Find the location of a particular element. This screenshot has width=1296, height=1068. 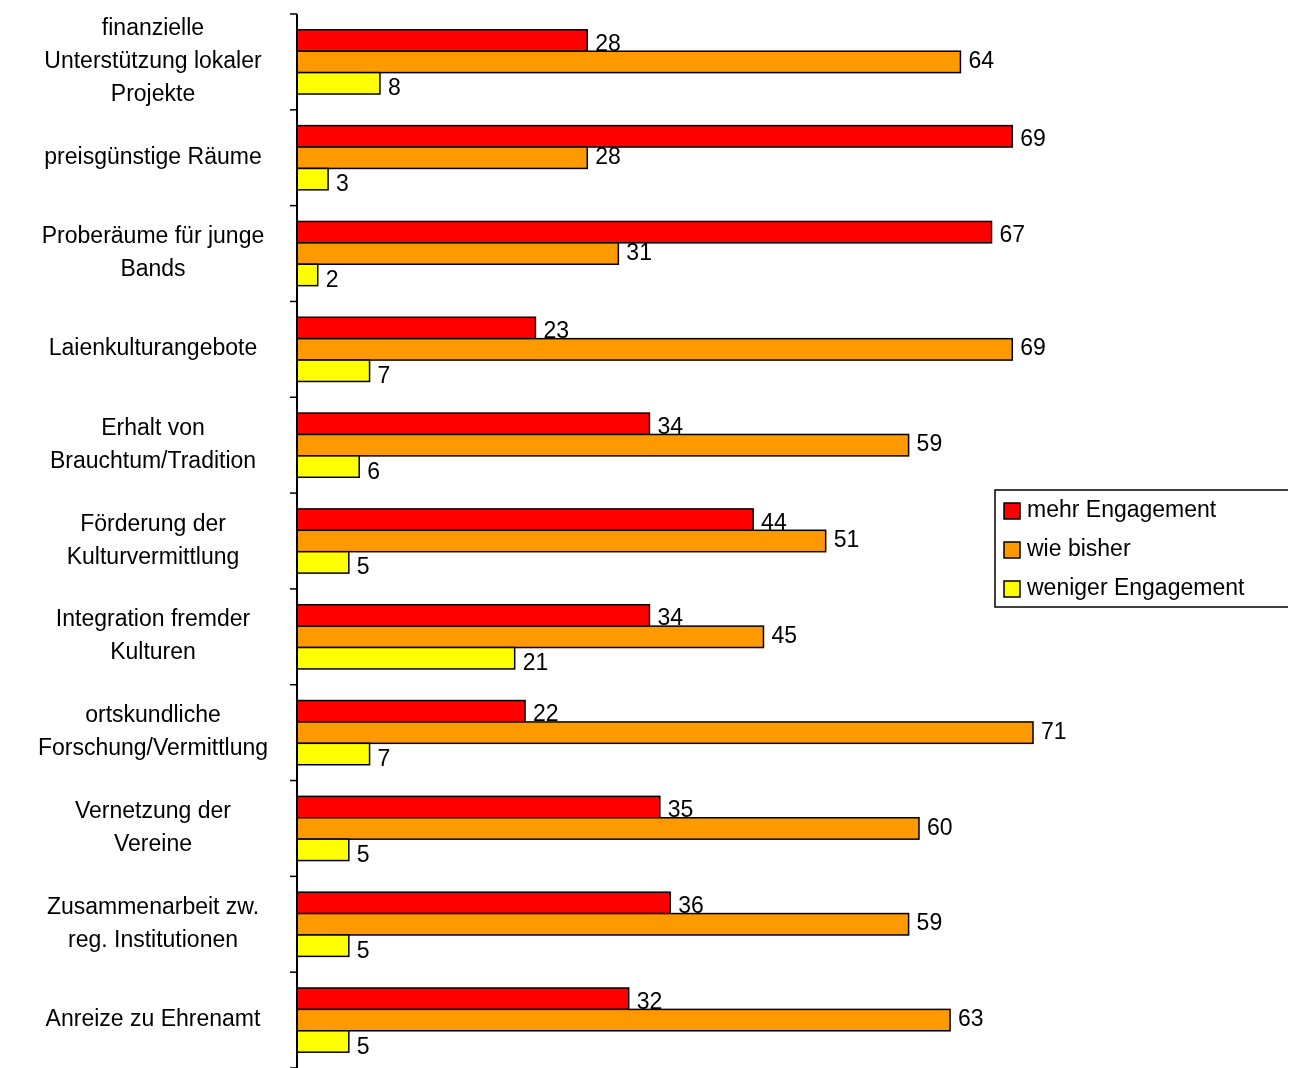

y-tick-label: Förderung der Kulturvermittlung is located at coordinates (153, 539).